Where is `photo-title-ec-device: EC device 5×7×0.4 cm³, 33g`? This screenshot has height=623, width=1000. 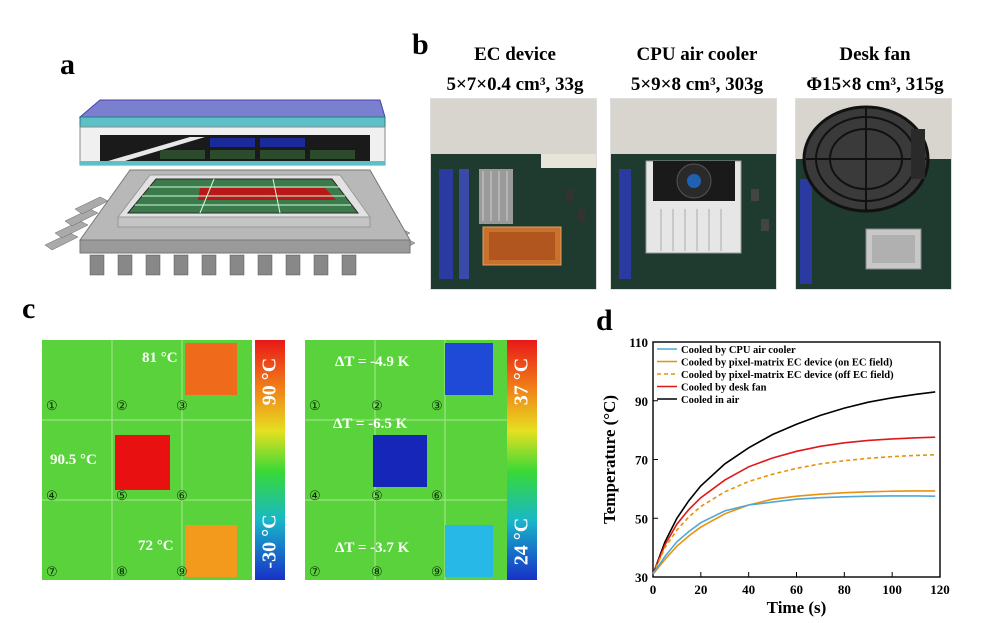 photo-title-ec-device: EC device 5×7×0.4 cm³, 33g is located at coordinates (515, 70).